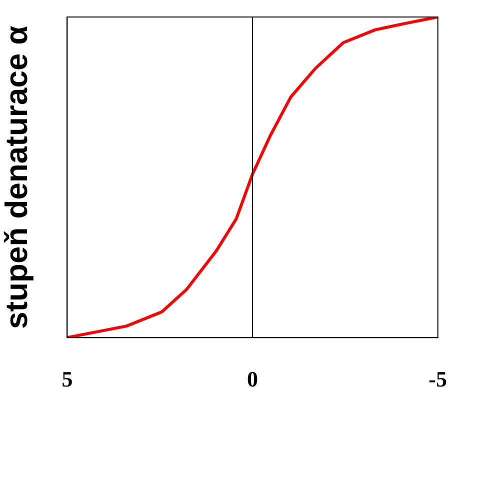 The image size is (477, 494). I want to click on x-tick-label: 5, so click(67, 379).